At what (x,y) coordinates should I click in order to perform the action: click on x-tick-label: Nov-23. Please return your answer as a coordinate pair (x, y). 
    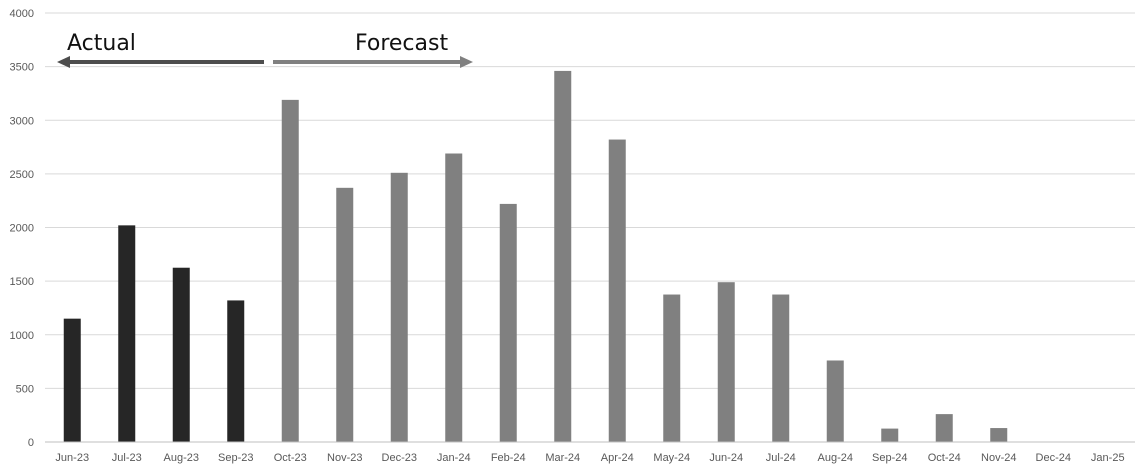
    Looking at the image, I should click on (344, 458).